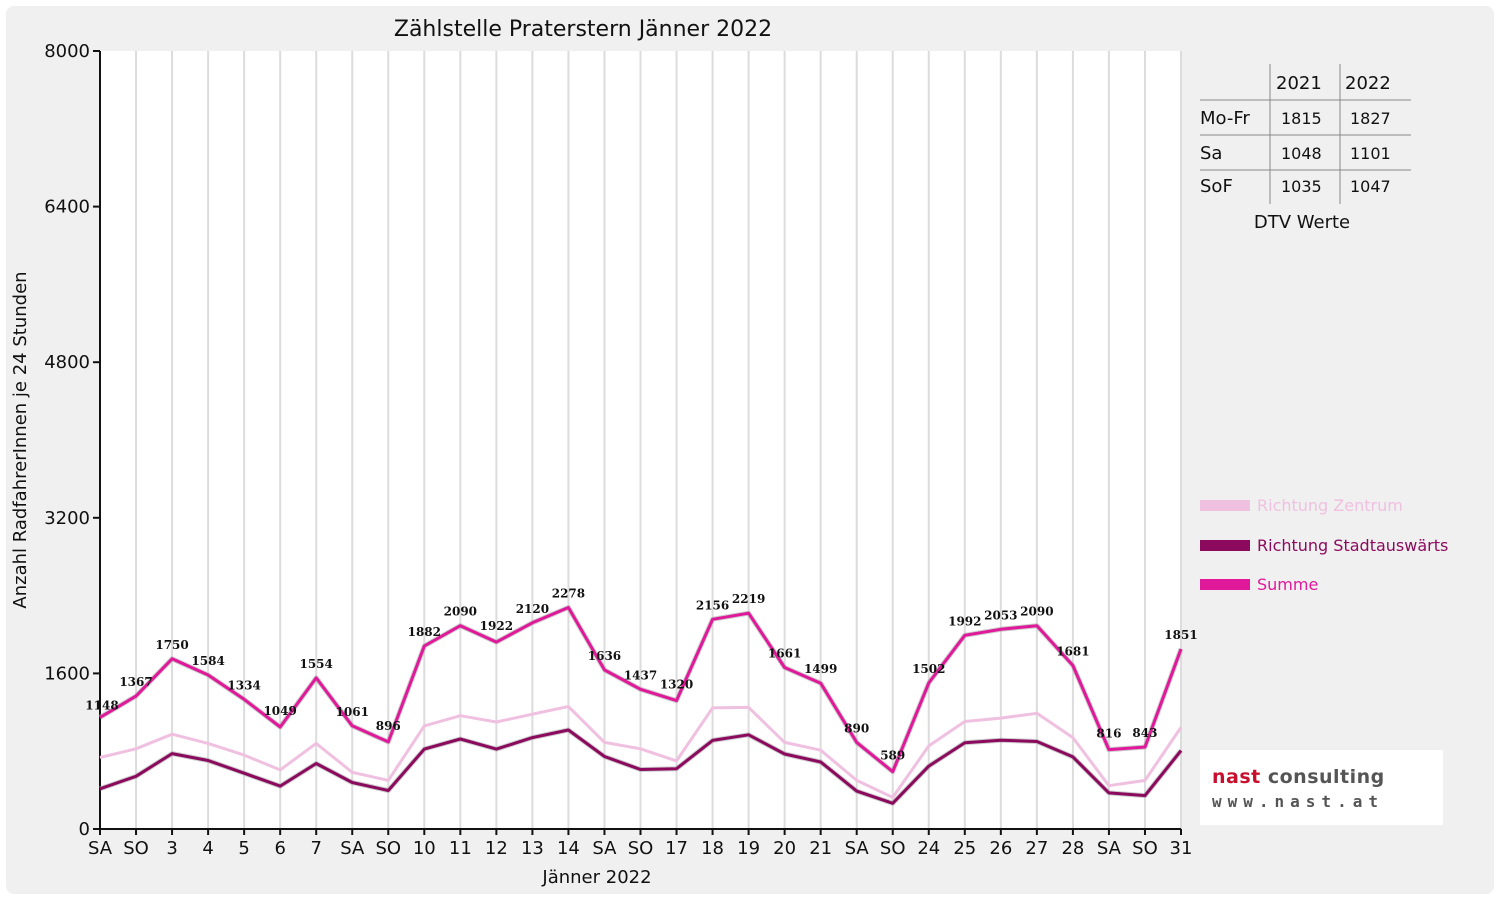 Image resolution: width=1500 pixels, height=900 pixels. What do you see at coordinates (1000, 848) in the screenshot?
I see `x-tick-label: 26` at bounding box center [1000, 848].